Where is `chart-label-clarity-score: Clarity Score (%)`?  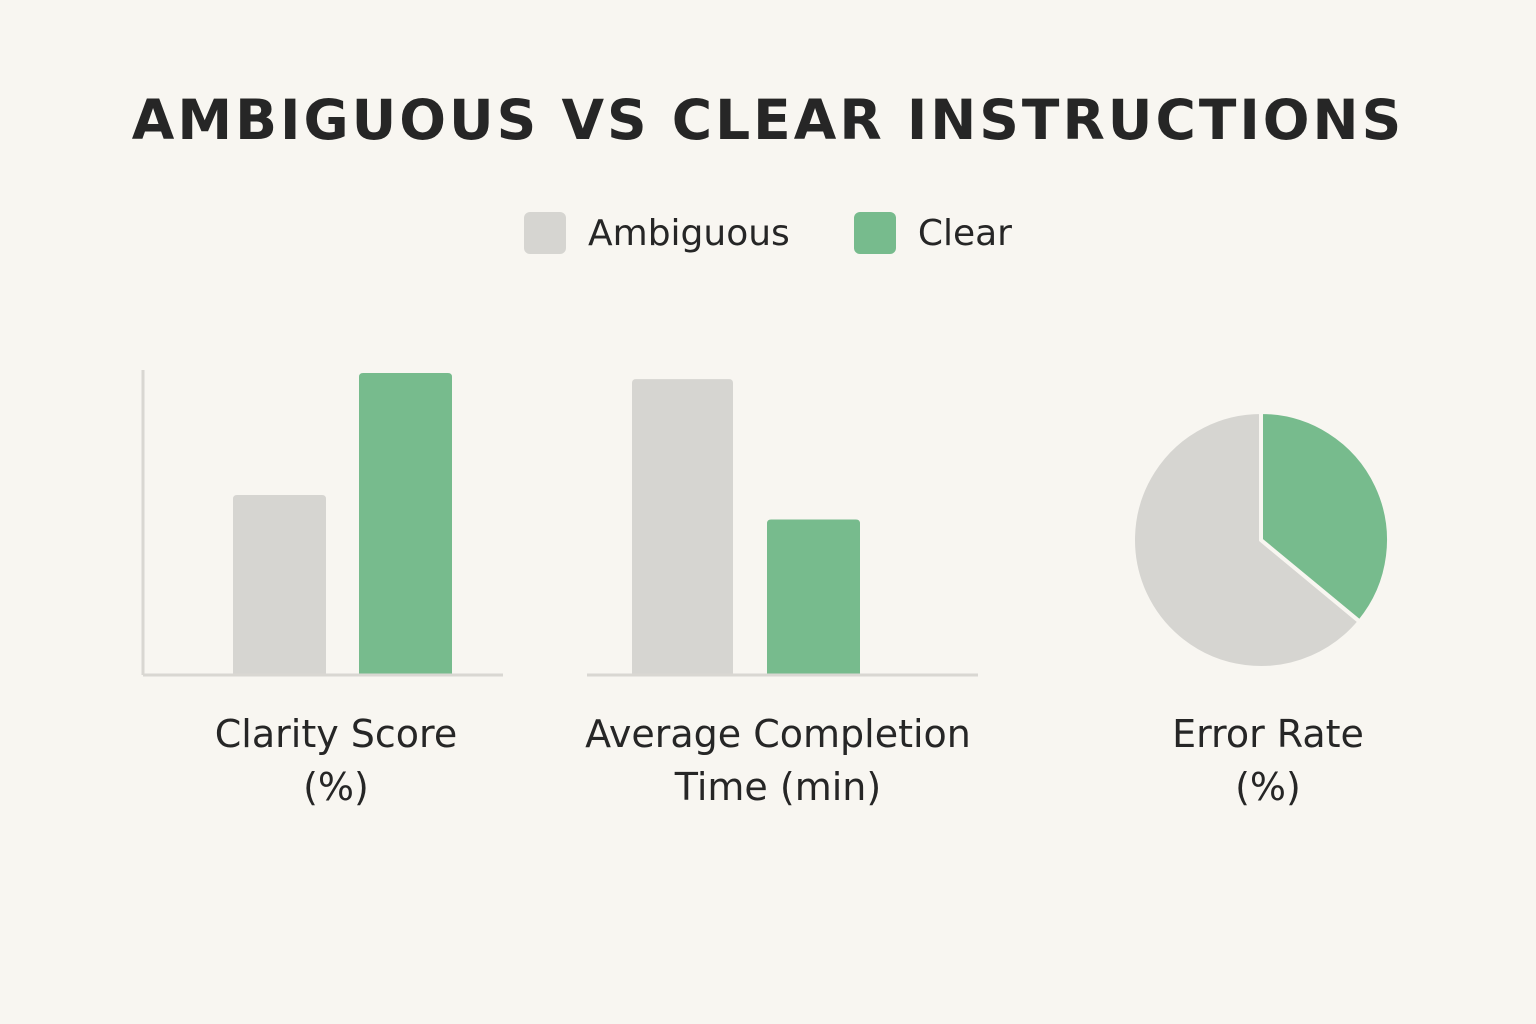 chart-label-clarity-score: Clarity Score (%) is located at coordinates (336, 761).